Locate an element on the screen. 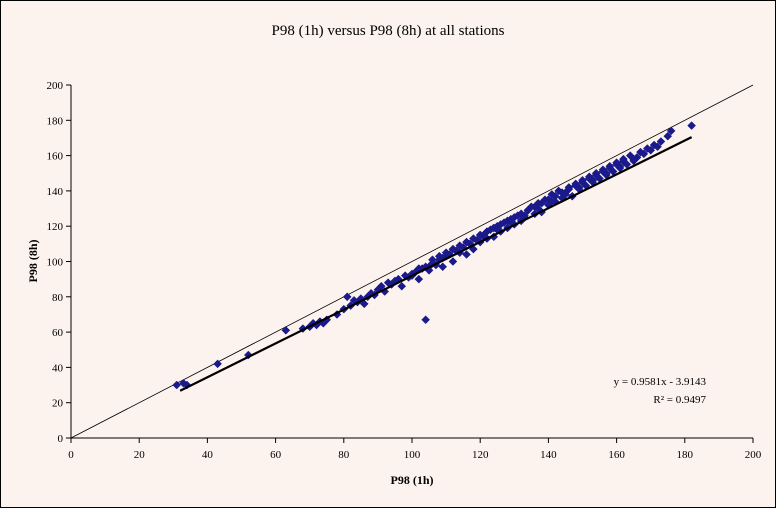 The width and height of the screenshot is (776, 508). x-tick-label: 40 is located at coordinates (208, 455).